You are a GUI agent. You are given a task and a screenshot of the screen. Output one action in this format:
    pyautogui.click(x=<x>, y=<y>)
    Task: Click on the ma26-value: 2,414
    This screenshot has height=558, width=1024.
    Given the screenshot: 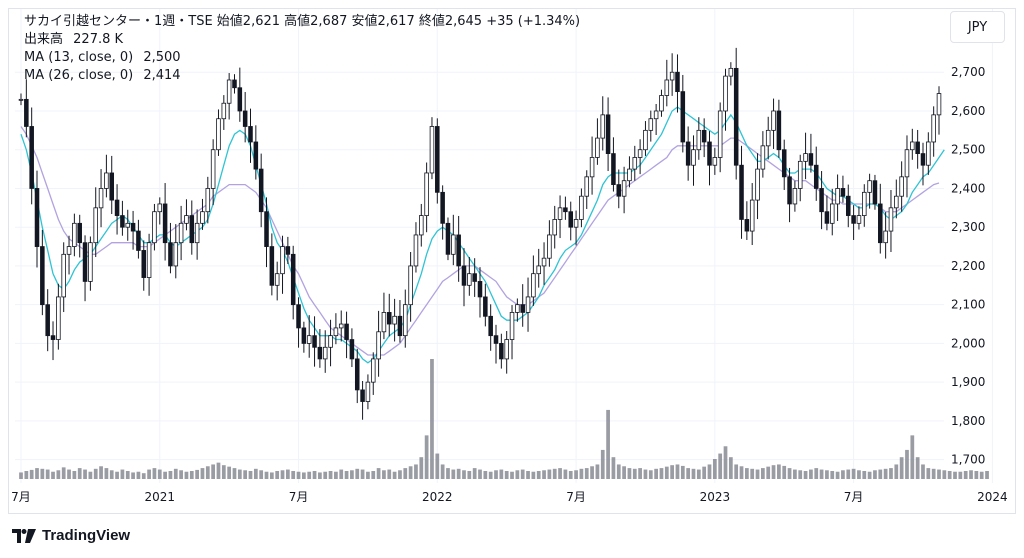 What is the action you would take?
    pyautogui.click(x=162, y=75)
    